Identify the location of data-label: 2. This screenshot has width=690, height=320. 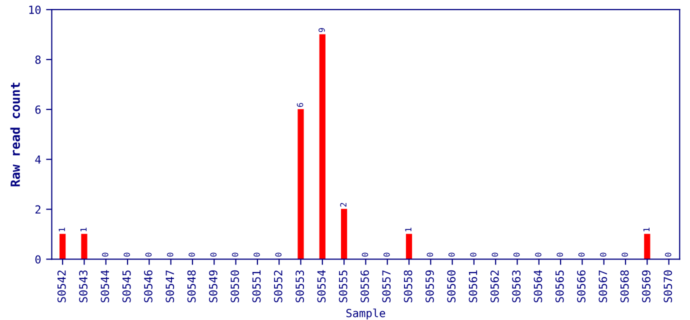
(343, 204).